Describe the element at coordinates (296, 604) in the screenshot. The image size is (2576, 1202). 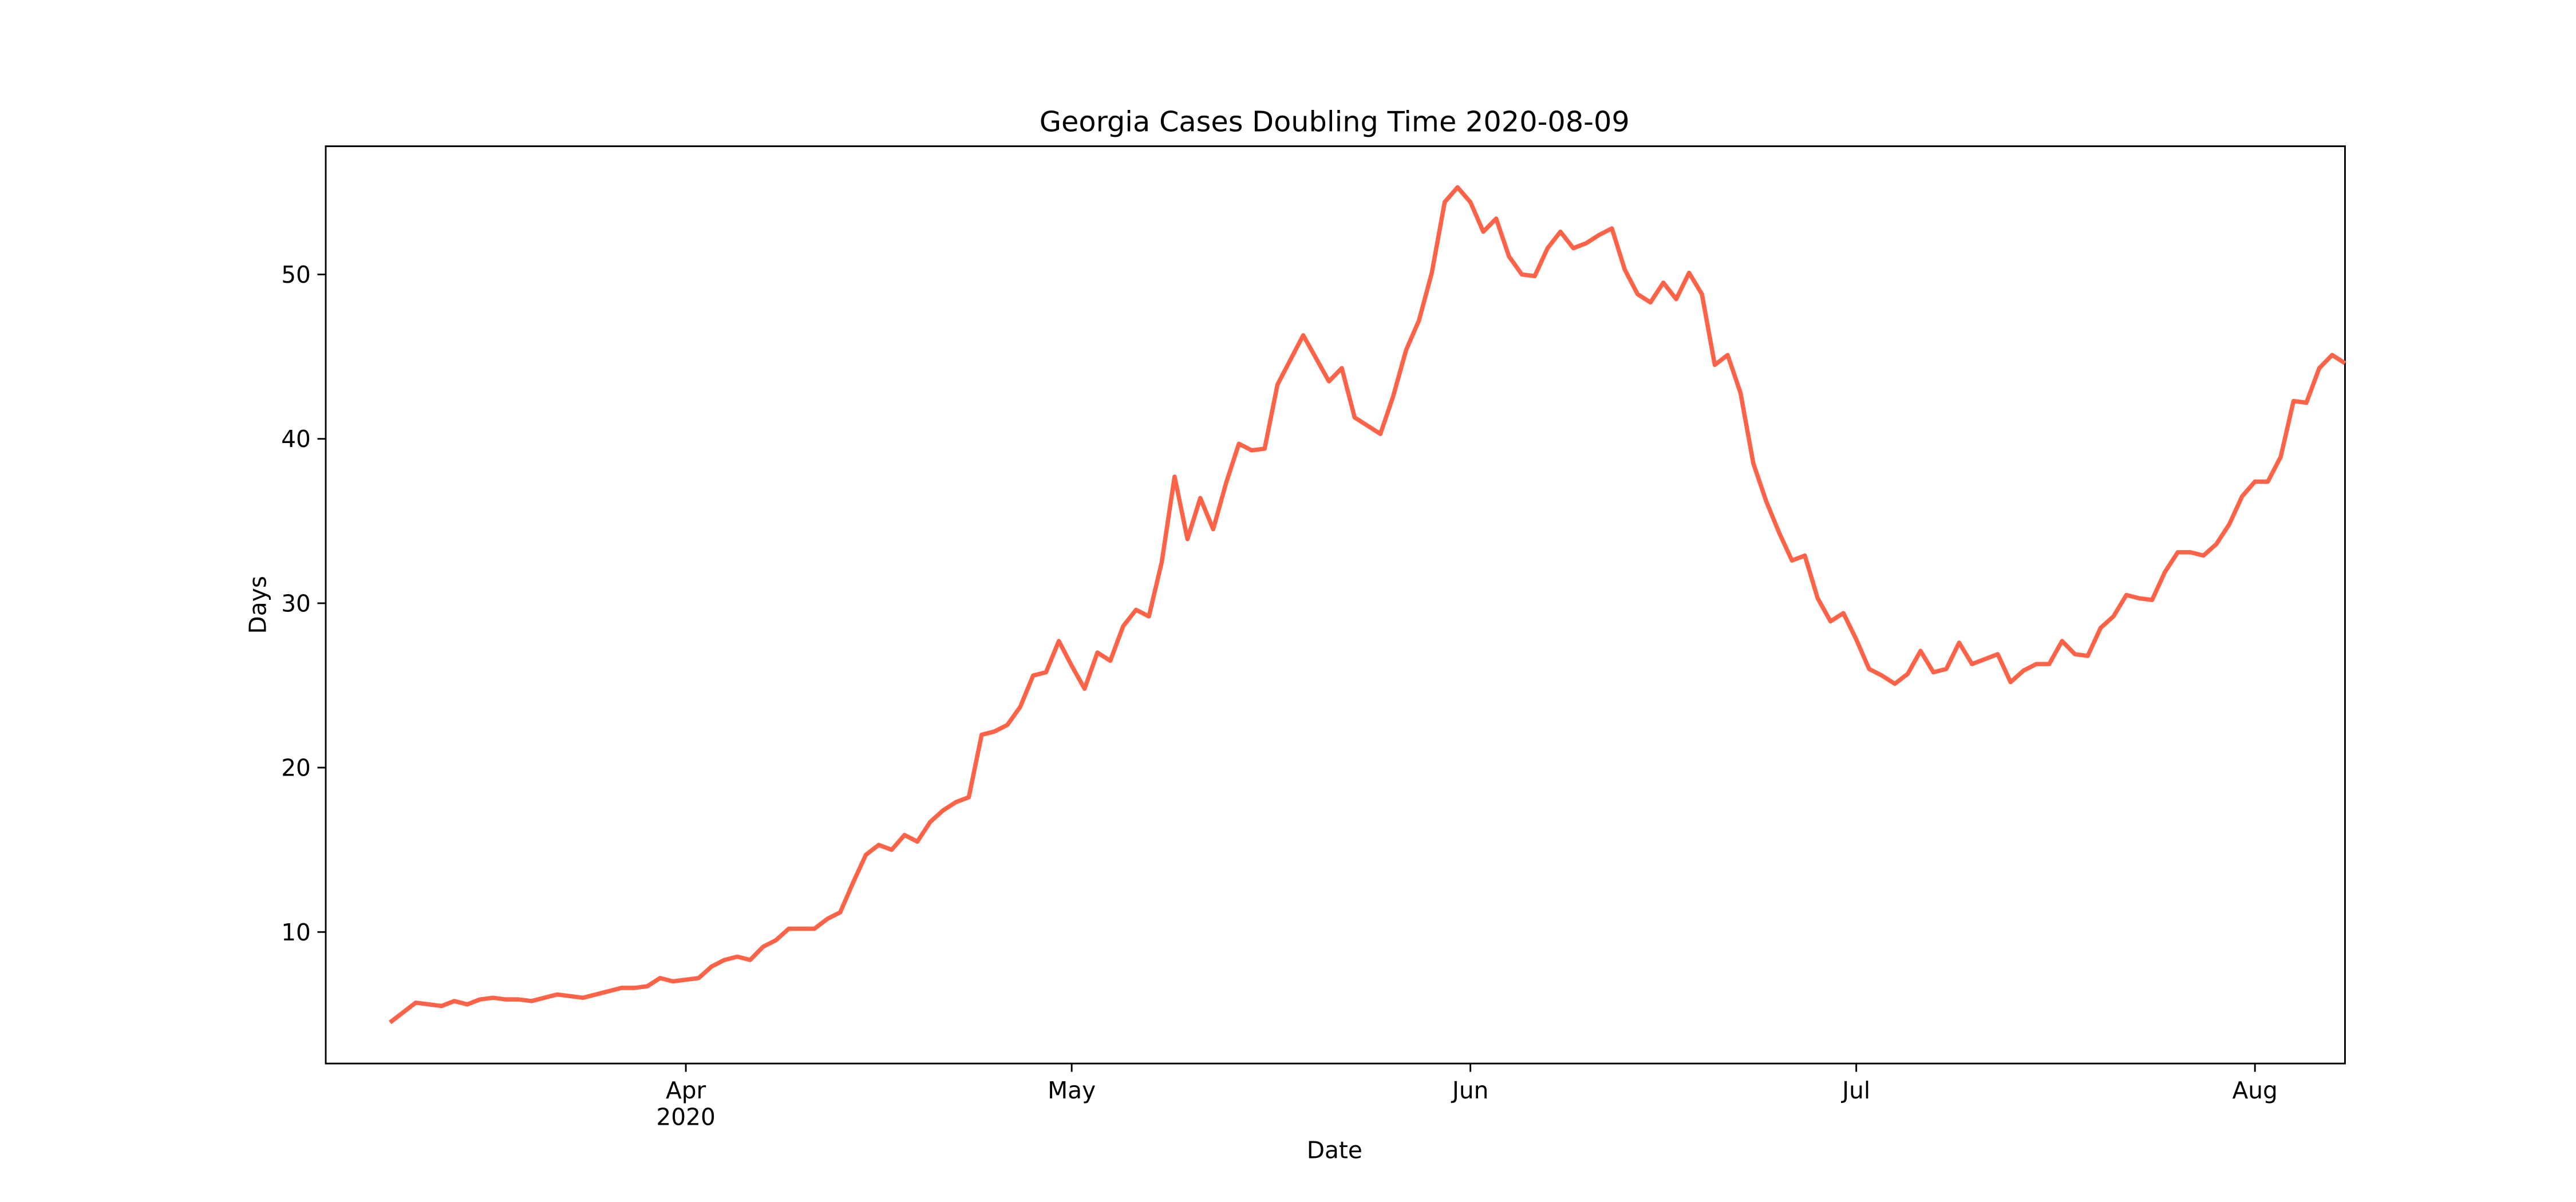
I see `y-tick-label: 30` at that location.